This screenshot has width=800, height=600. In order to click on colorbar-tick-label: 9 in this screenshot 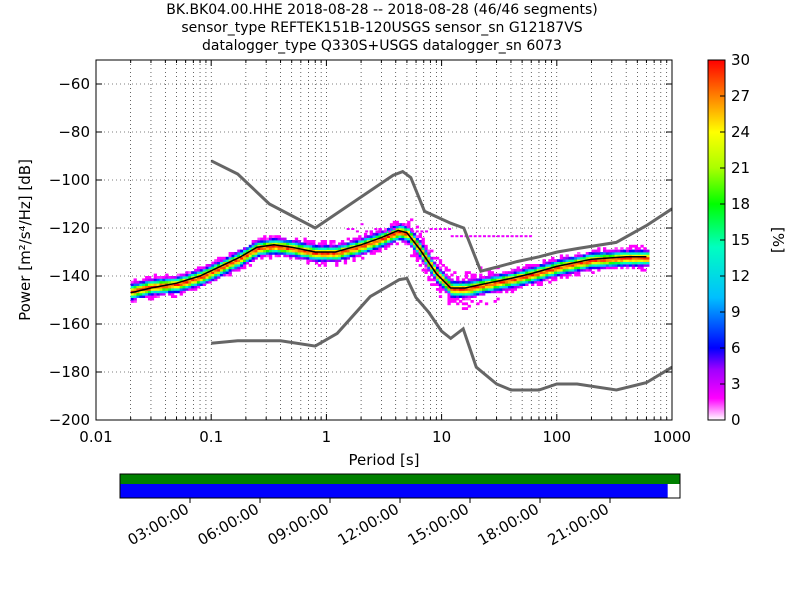, I will do `click(736, 312)`.